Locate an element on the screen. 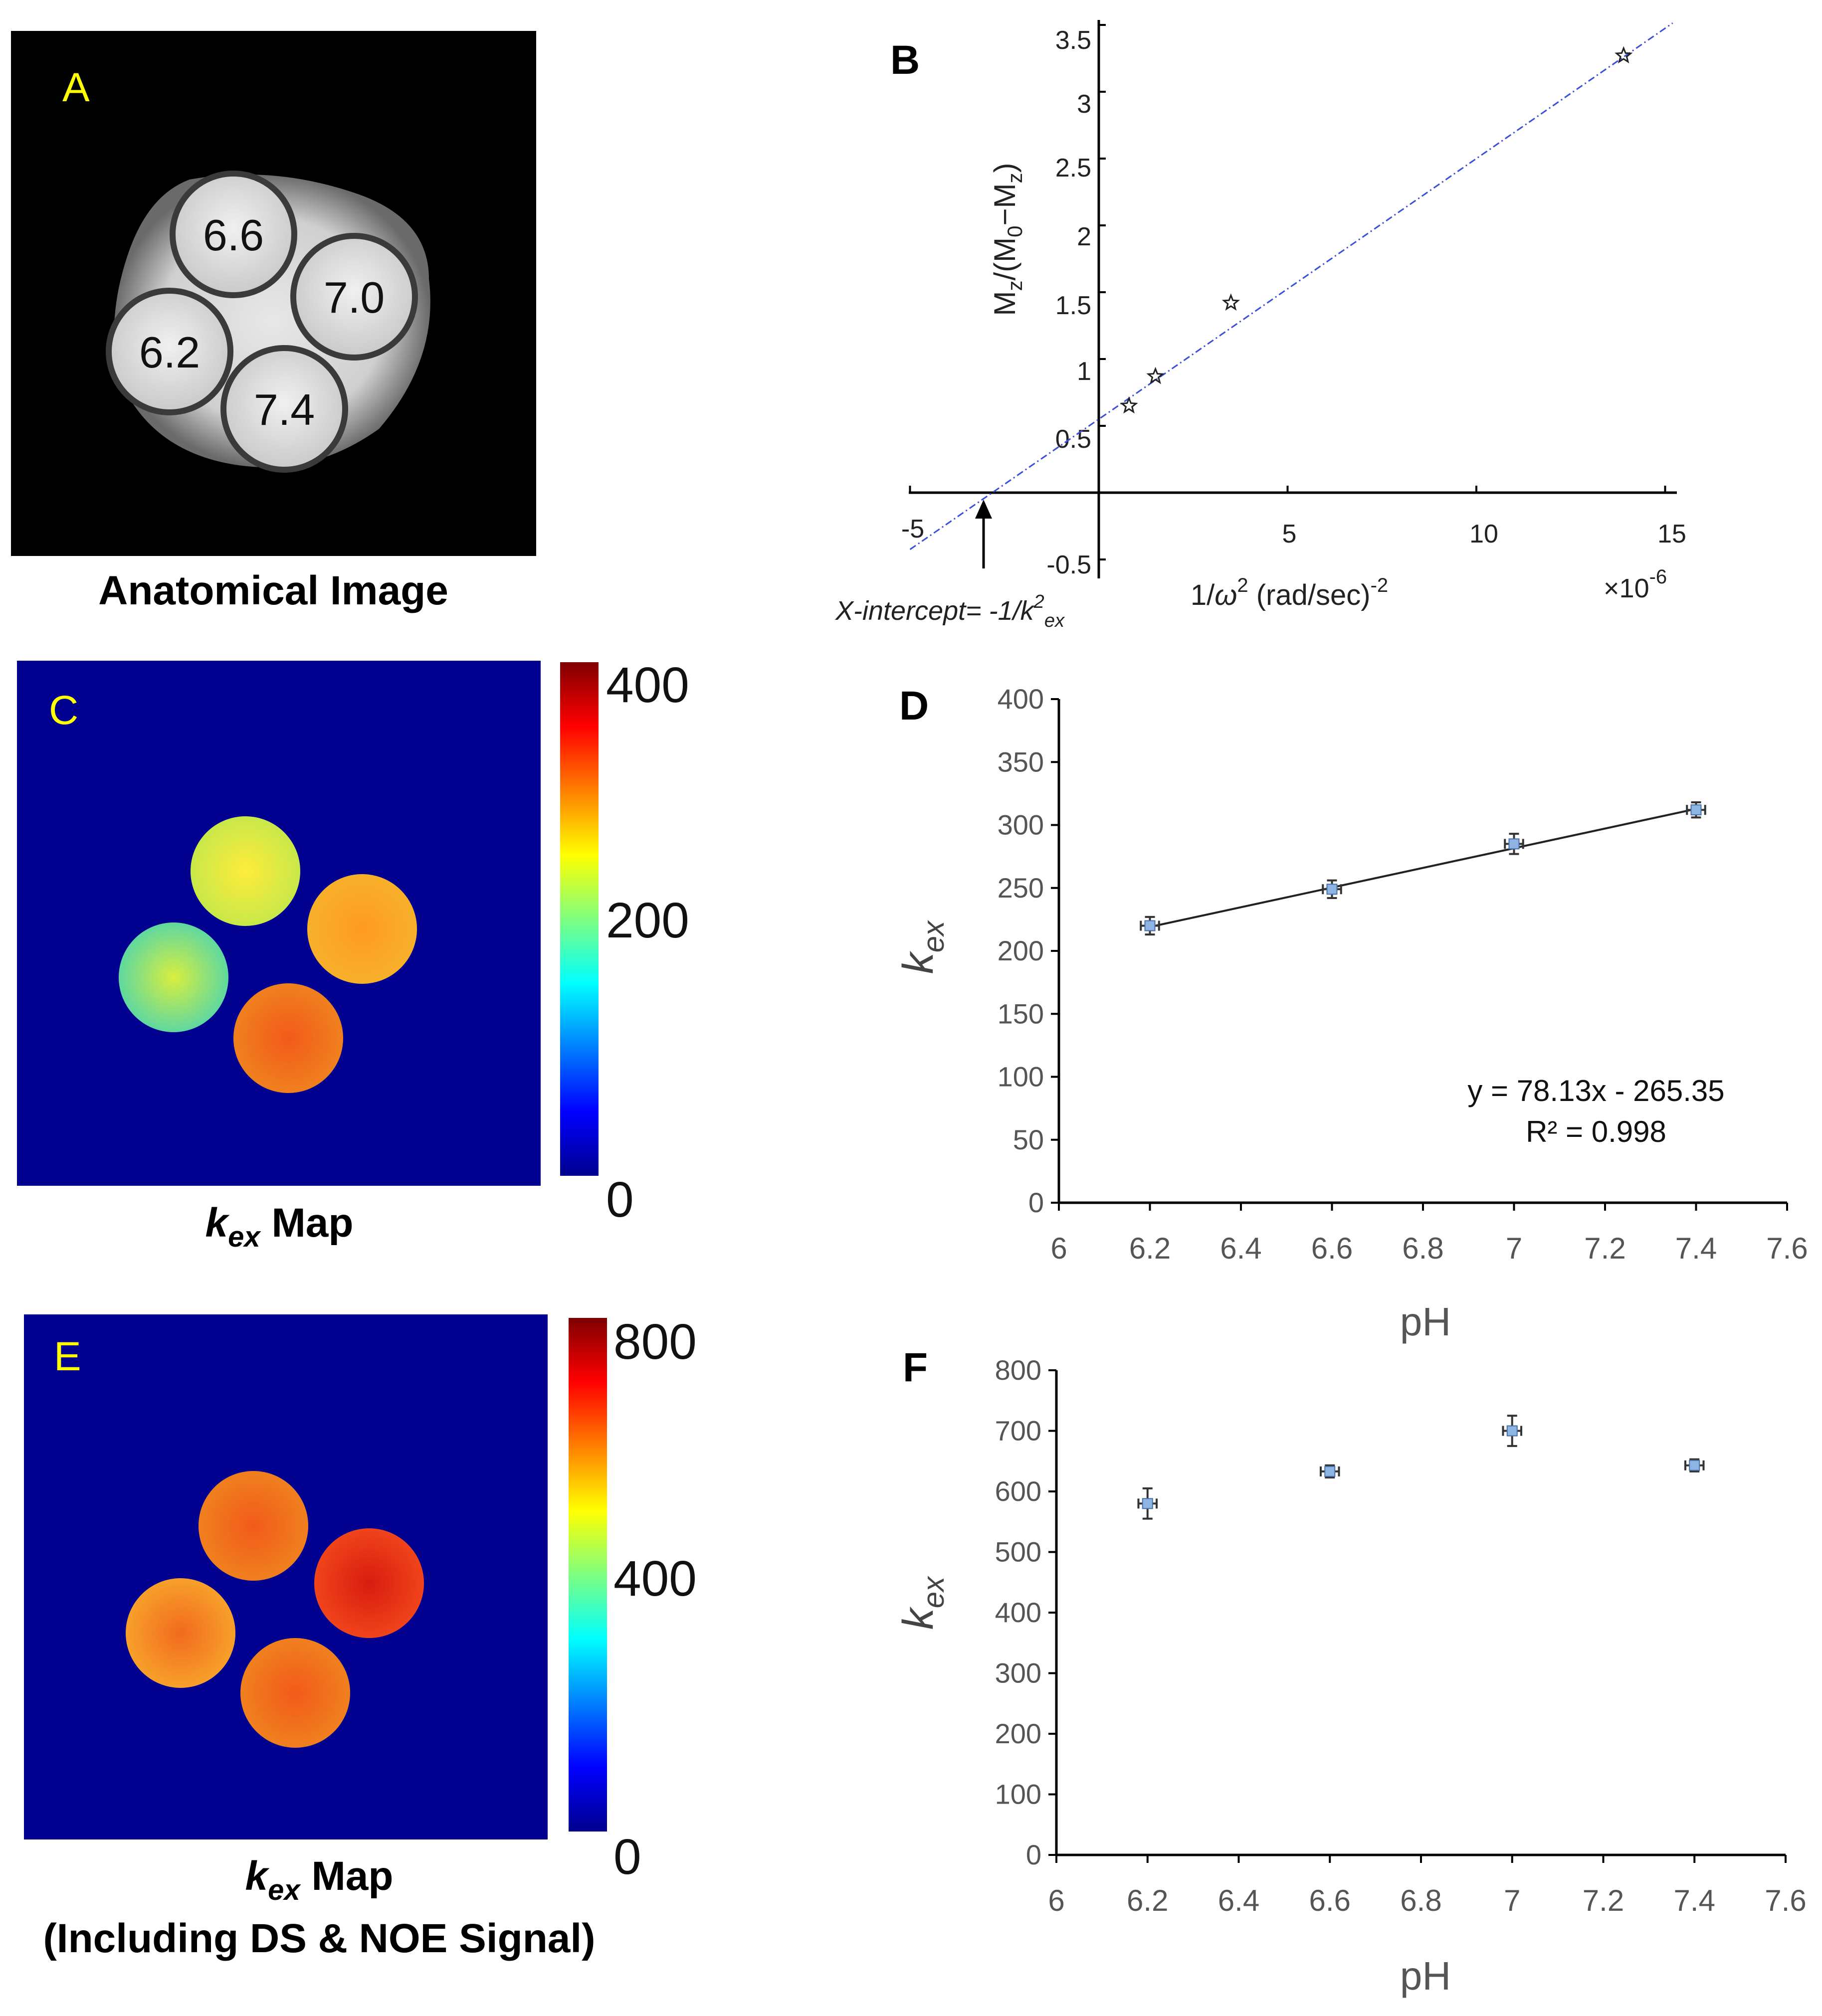  d-ylabel-k: k is located at coordinates (918, 962).